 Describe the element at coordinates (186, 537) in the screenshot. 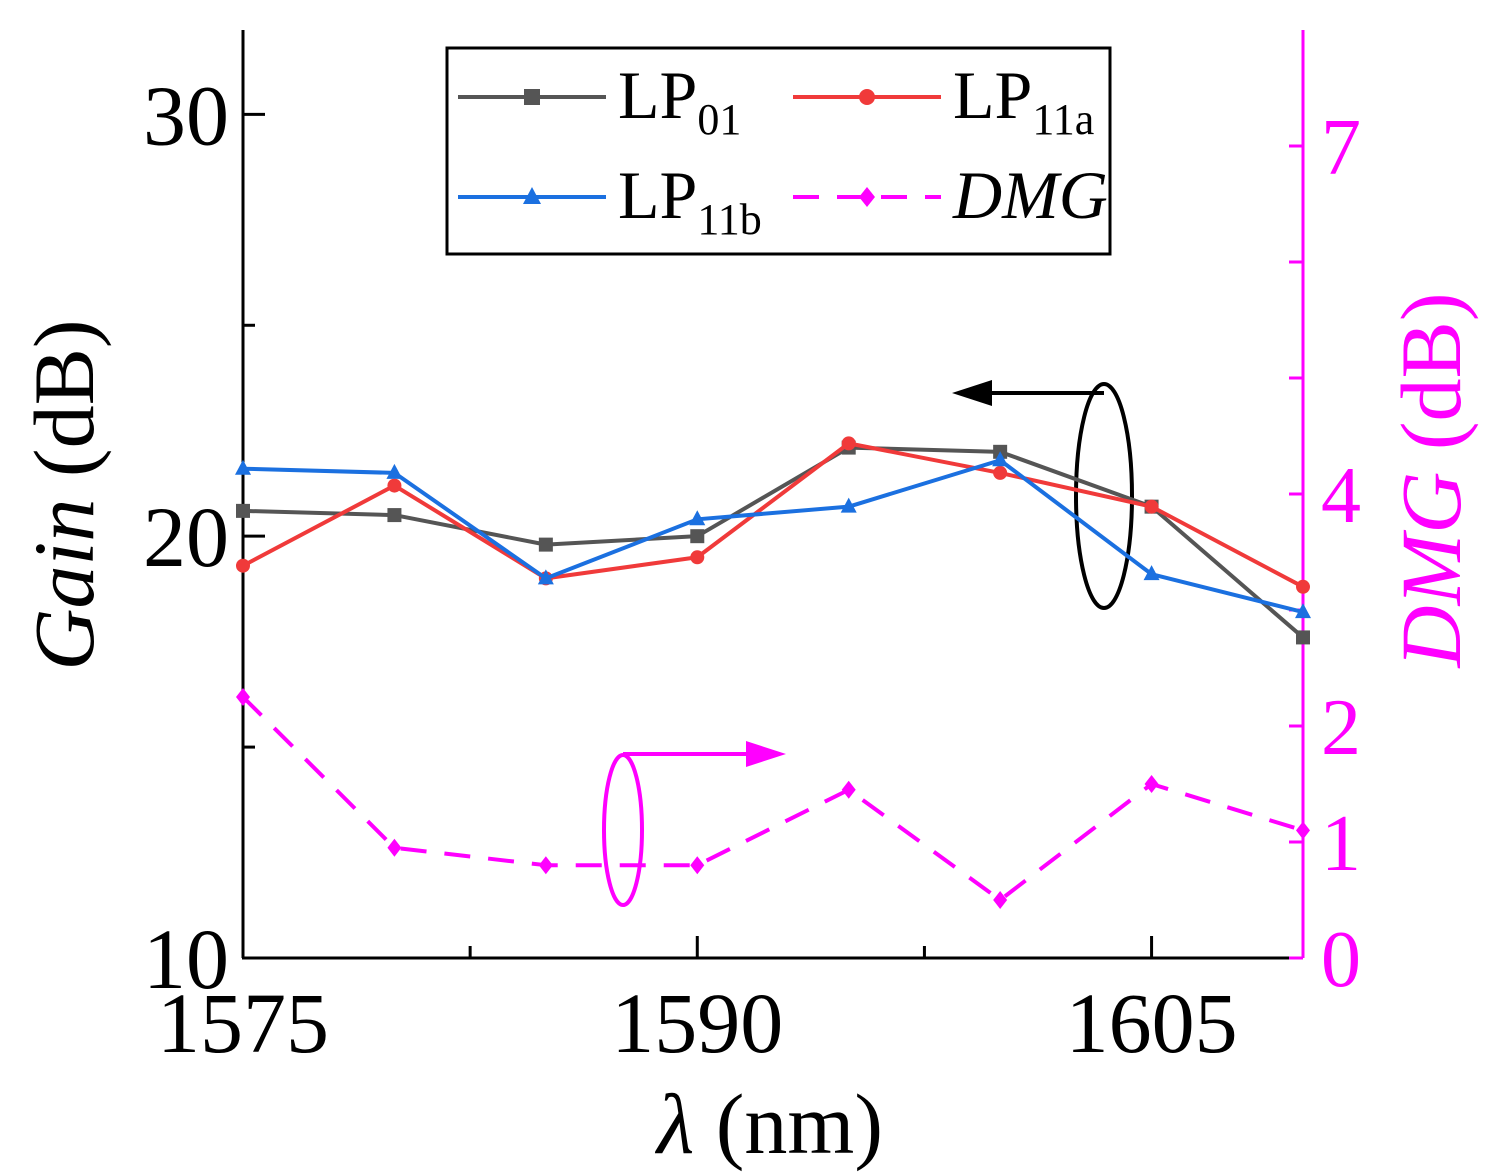

I see `y-left-tick-label: 20` at that location.